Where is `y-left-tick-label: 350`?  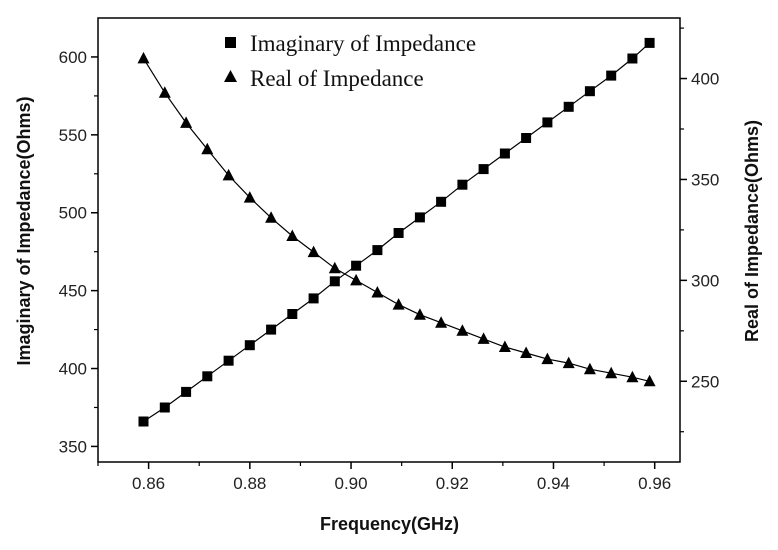
y-left-tick-label: 350 is located at coordinates (73, 446).